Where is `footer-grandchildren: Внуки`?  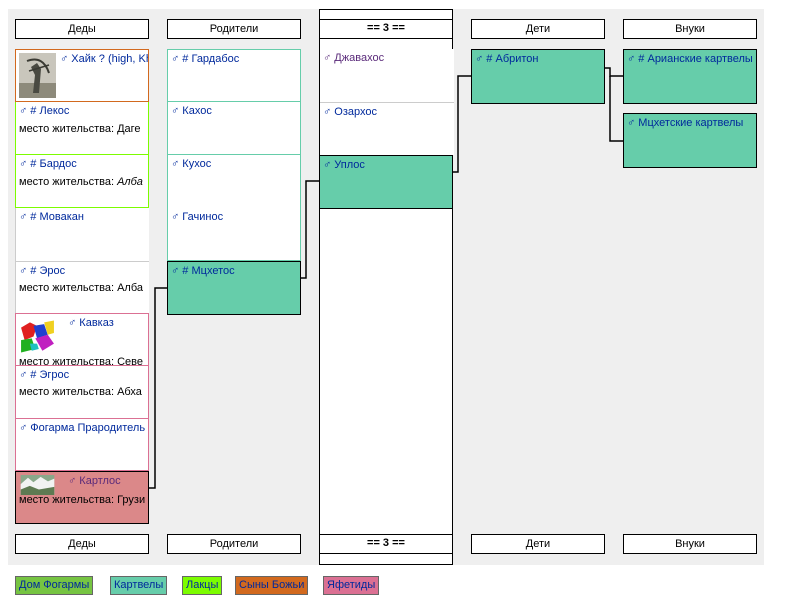
footer-grandchildren: Внуки is located at coordinates (690, 544).